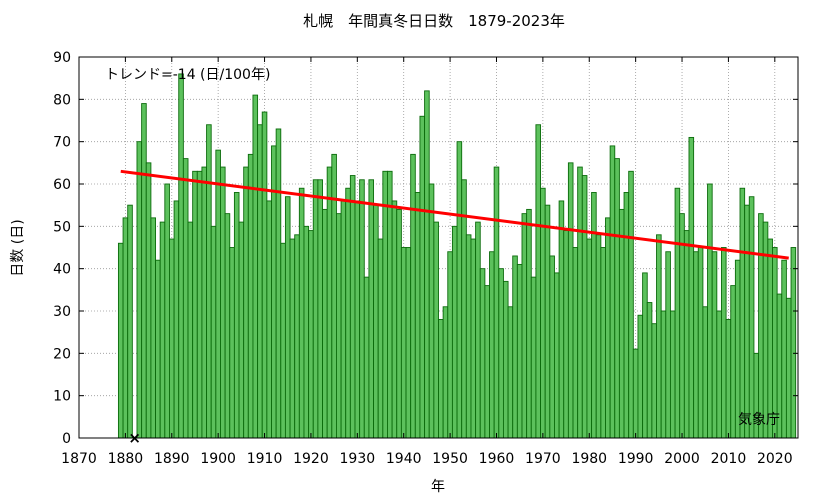 The image size is (833, 498). What do you see at coordinates (218, 459) in the screenshot?
I see `x-tick-label: 1900` at bounding box center [218, 459].